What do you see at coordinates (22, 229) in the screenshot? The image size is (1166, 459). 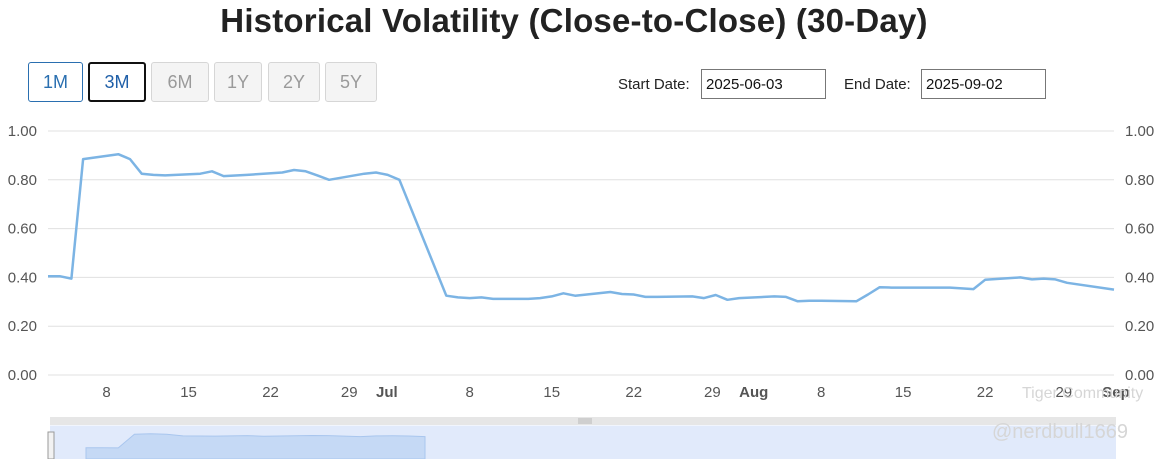 I see `y-tick-label-left: 0.60` at bounding box center [22, 229].